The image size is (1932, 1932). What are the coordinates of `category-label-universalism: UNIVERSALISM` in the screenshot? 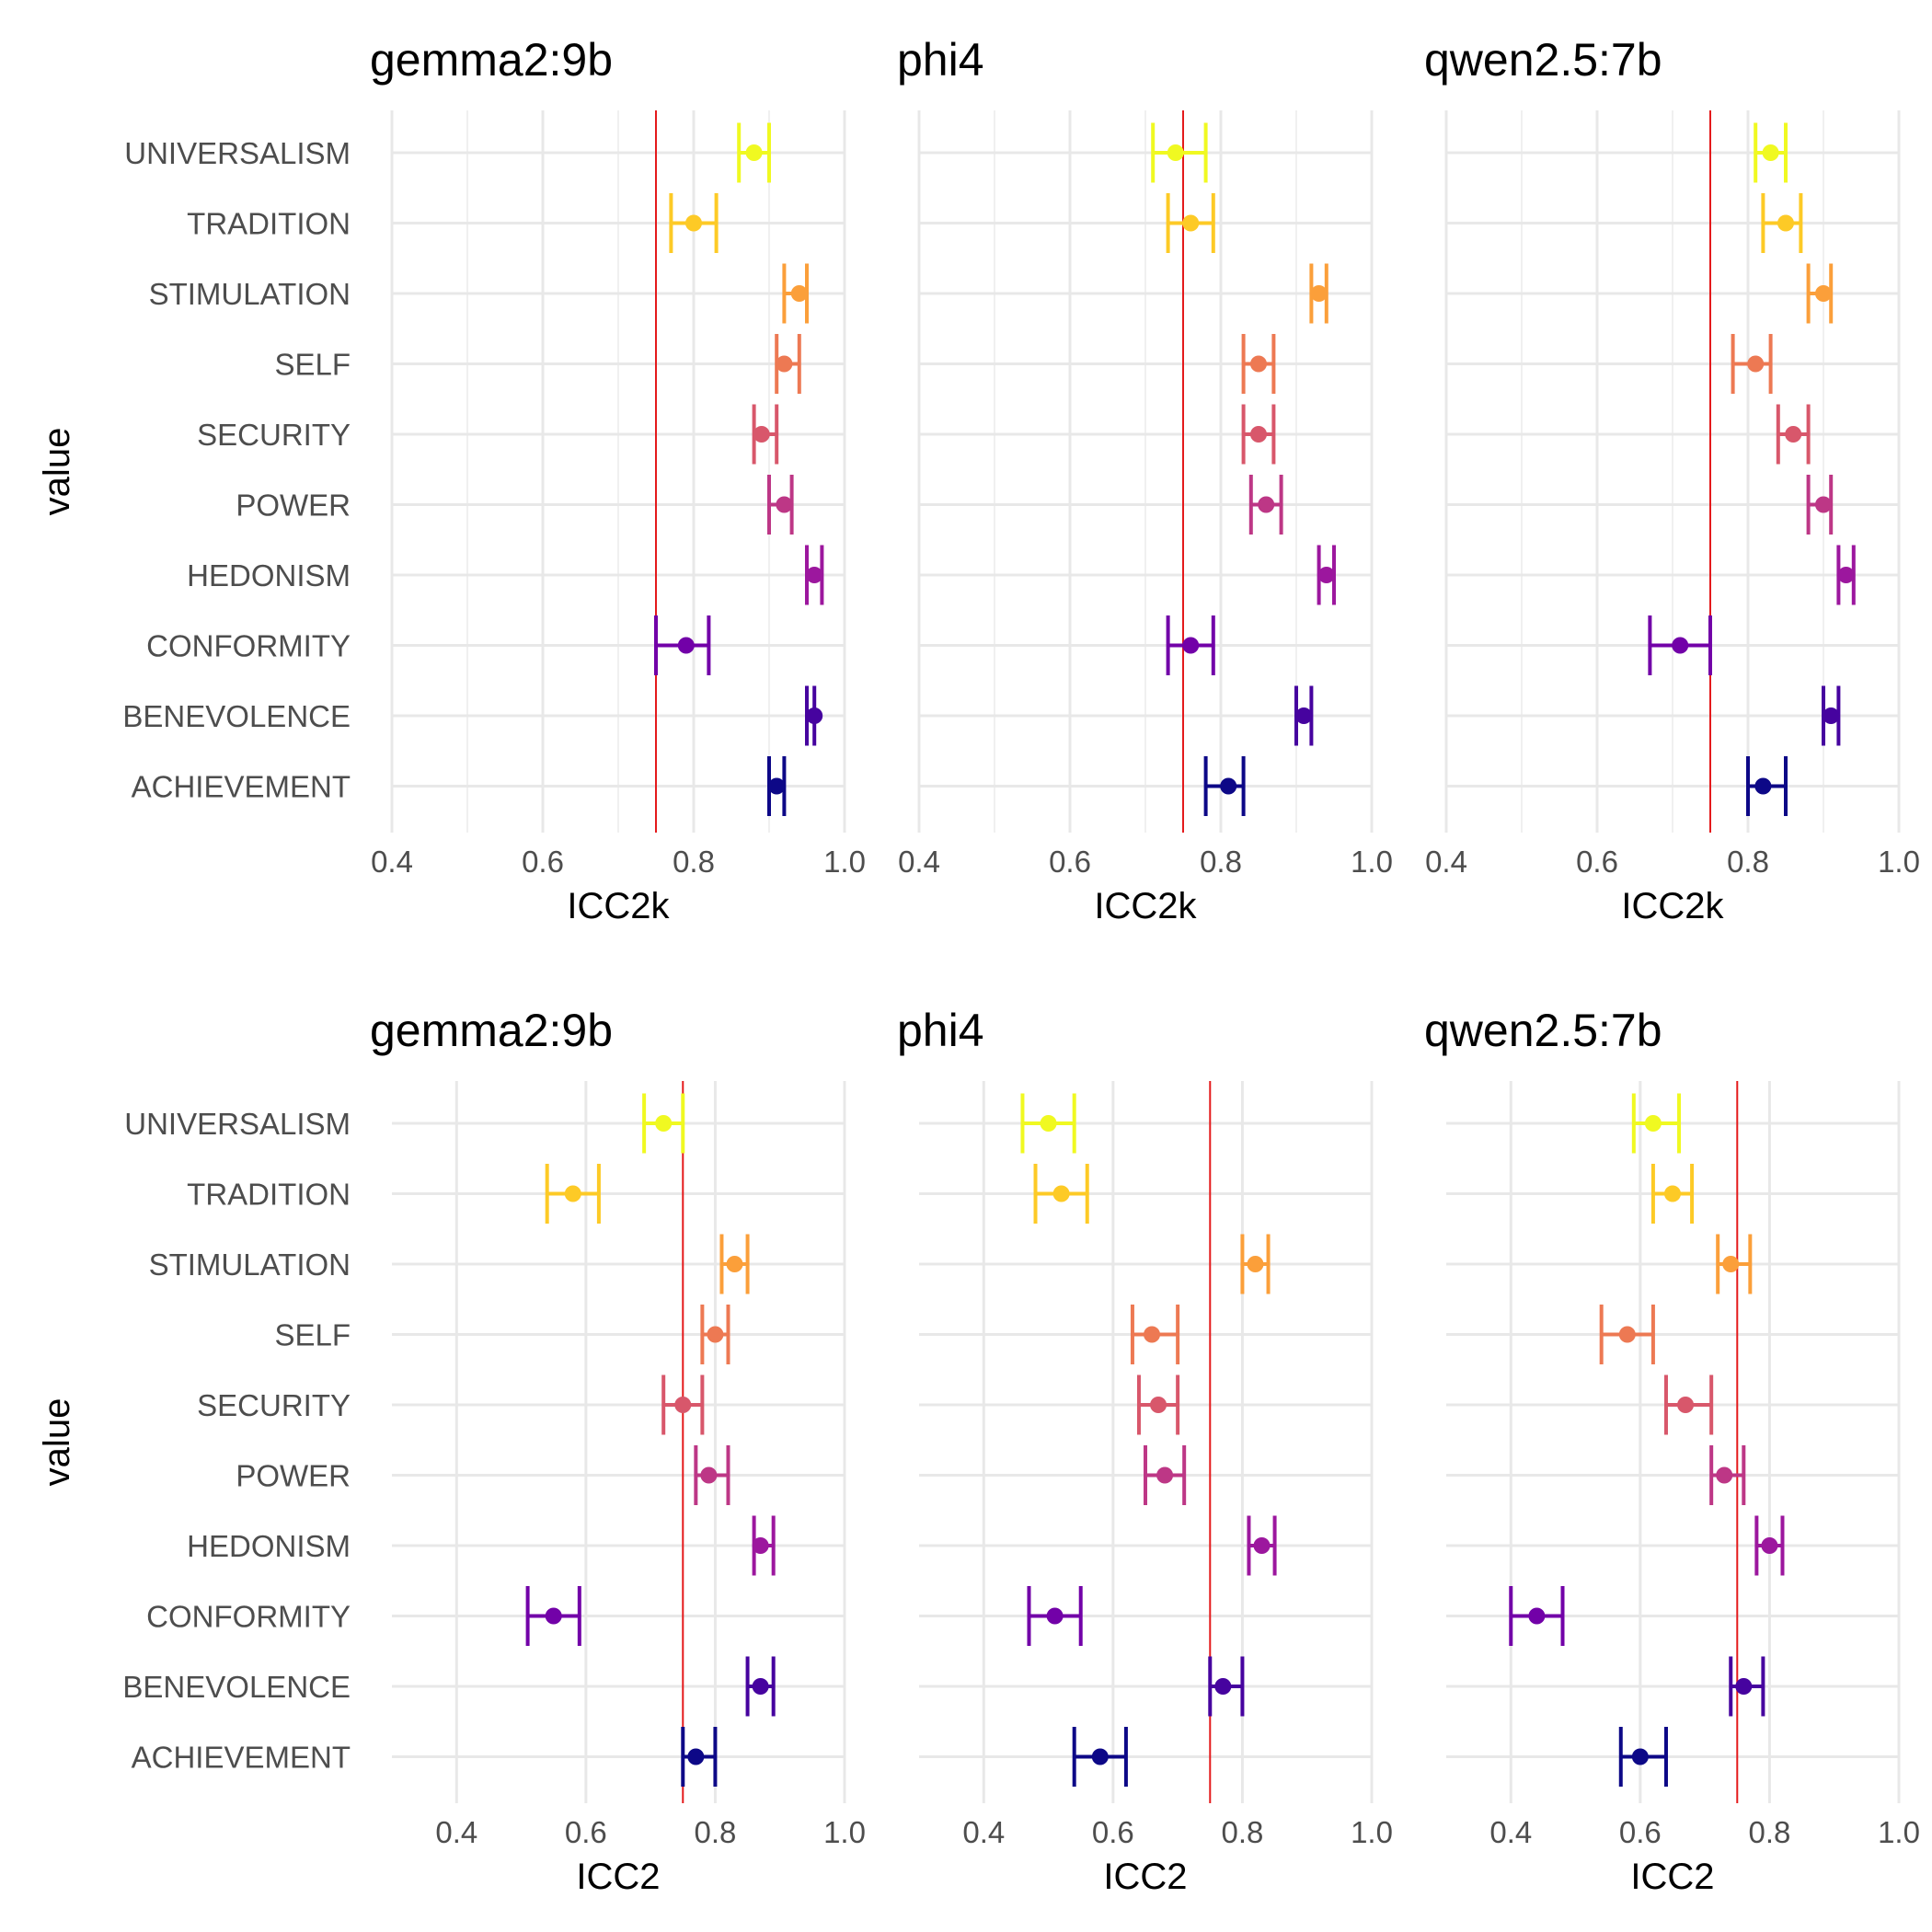 It's located at (237, 1124).